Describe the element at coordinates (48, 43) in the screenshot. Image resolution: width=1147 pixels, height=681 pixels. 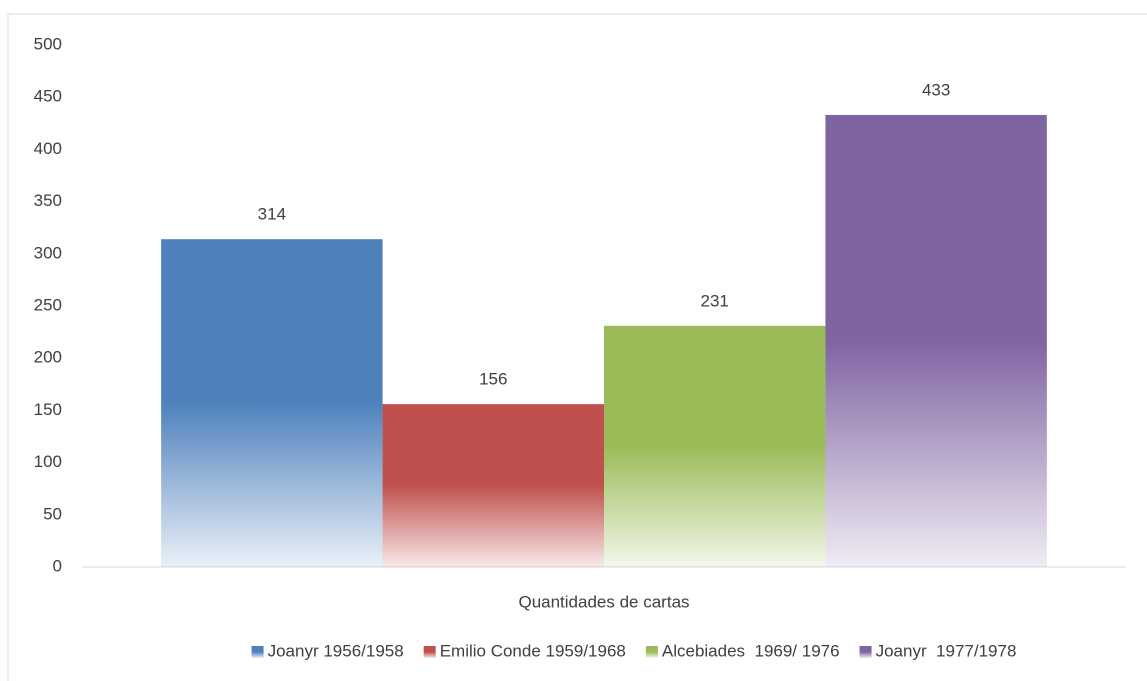
I see `y-tick-label: 500` at that location.